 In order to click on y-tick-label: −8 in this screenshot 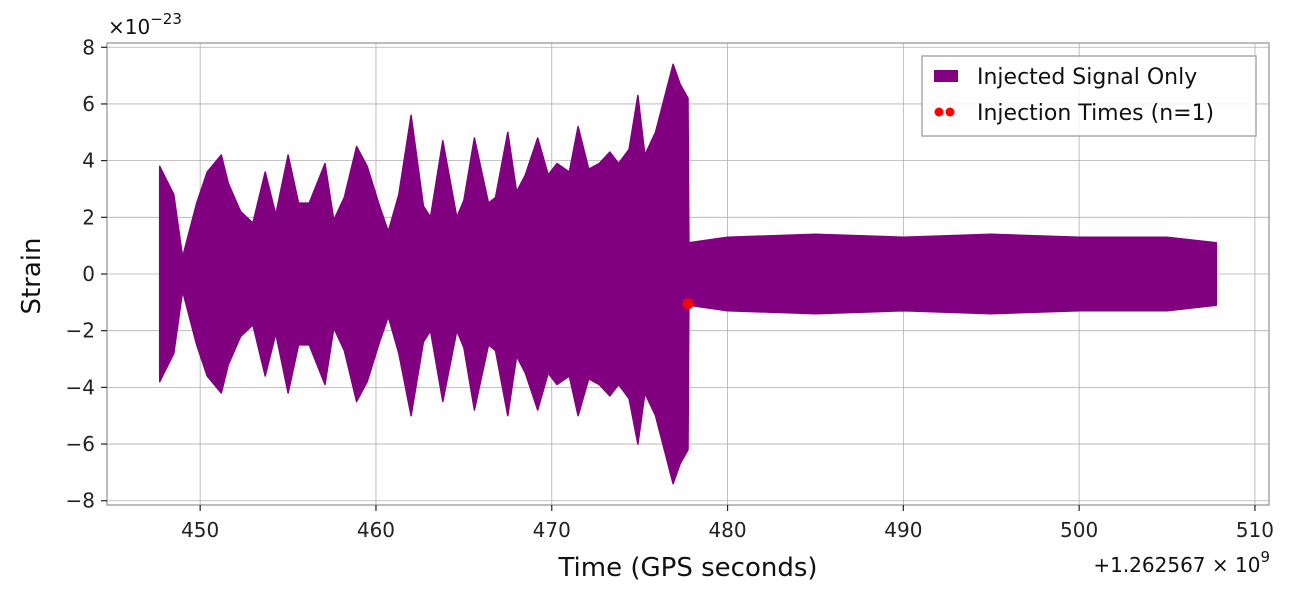, I will do `click(80, 501)`.